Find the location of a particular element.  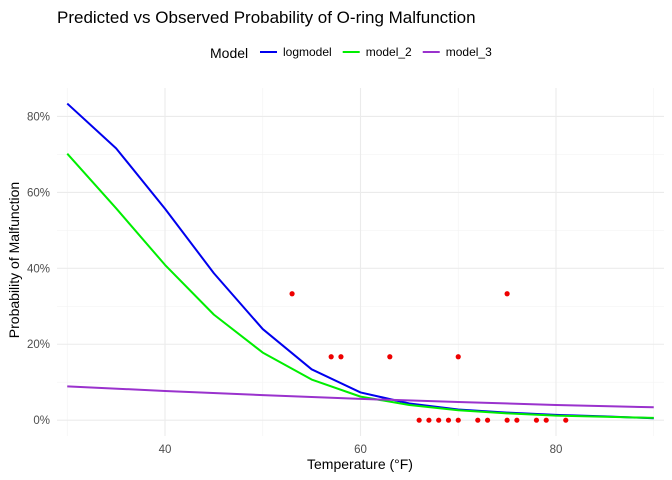

legend: Model logmodel model_2 model_3 is located at coordinates (351, 53).